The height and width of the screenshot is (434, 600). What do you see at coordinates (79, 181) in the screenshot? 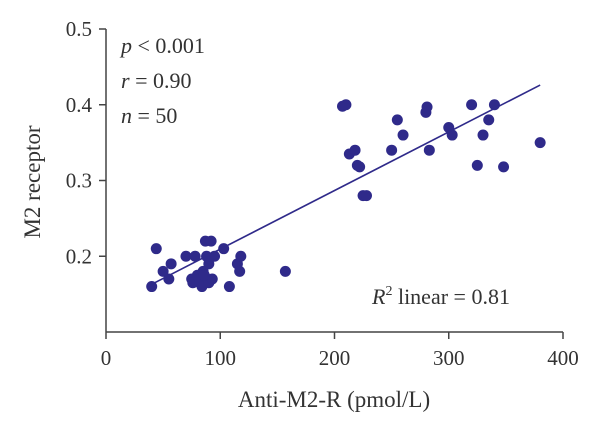
I see `y-tick-label: 0.3` at bounding box center [79, 181].